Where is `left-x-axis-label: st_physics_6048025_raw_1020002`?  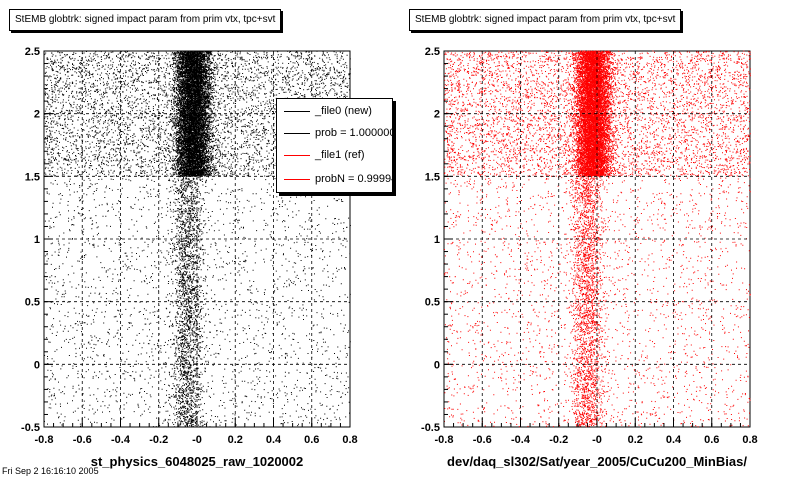 left-x-axis-label: st_physics_6048025_raw_1020002 is located at coordinates (197, 461).